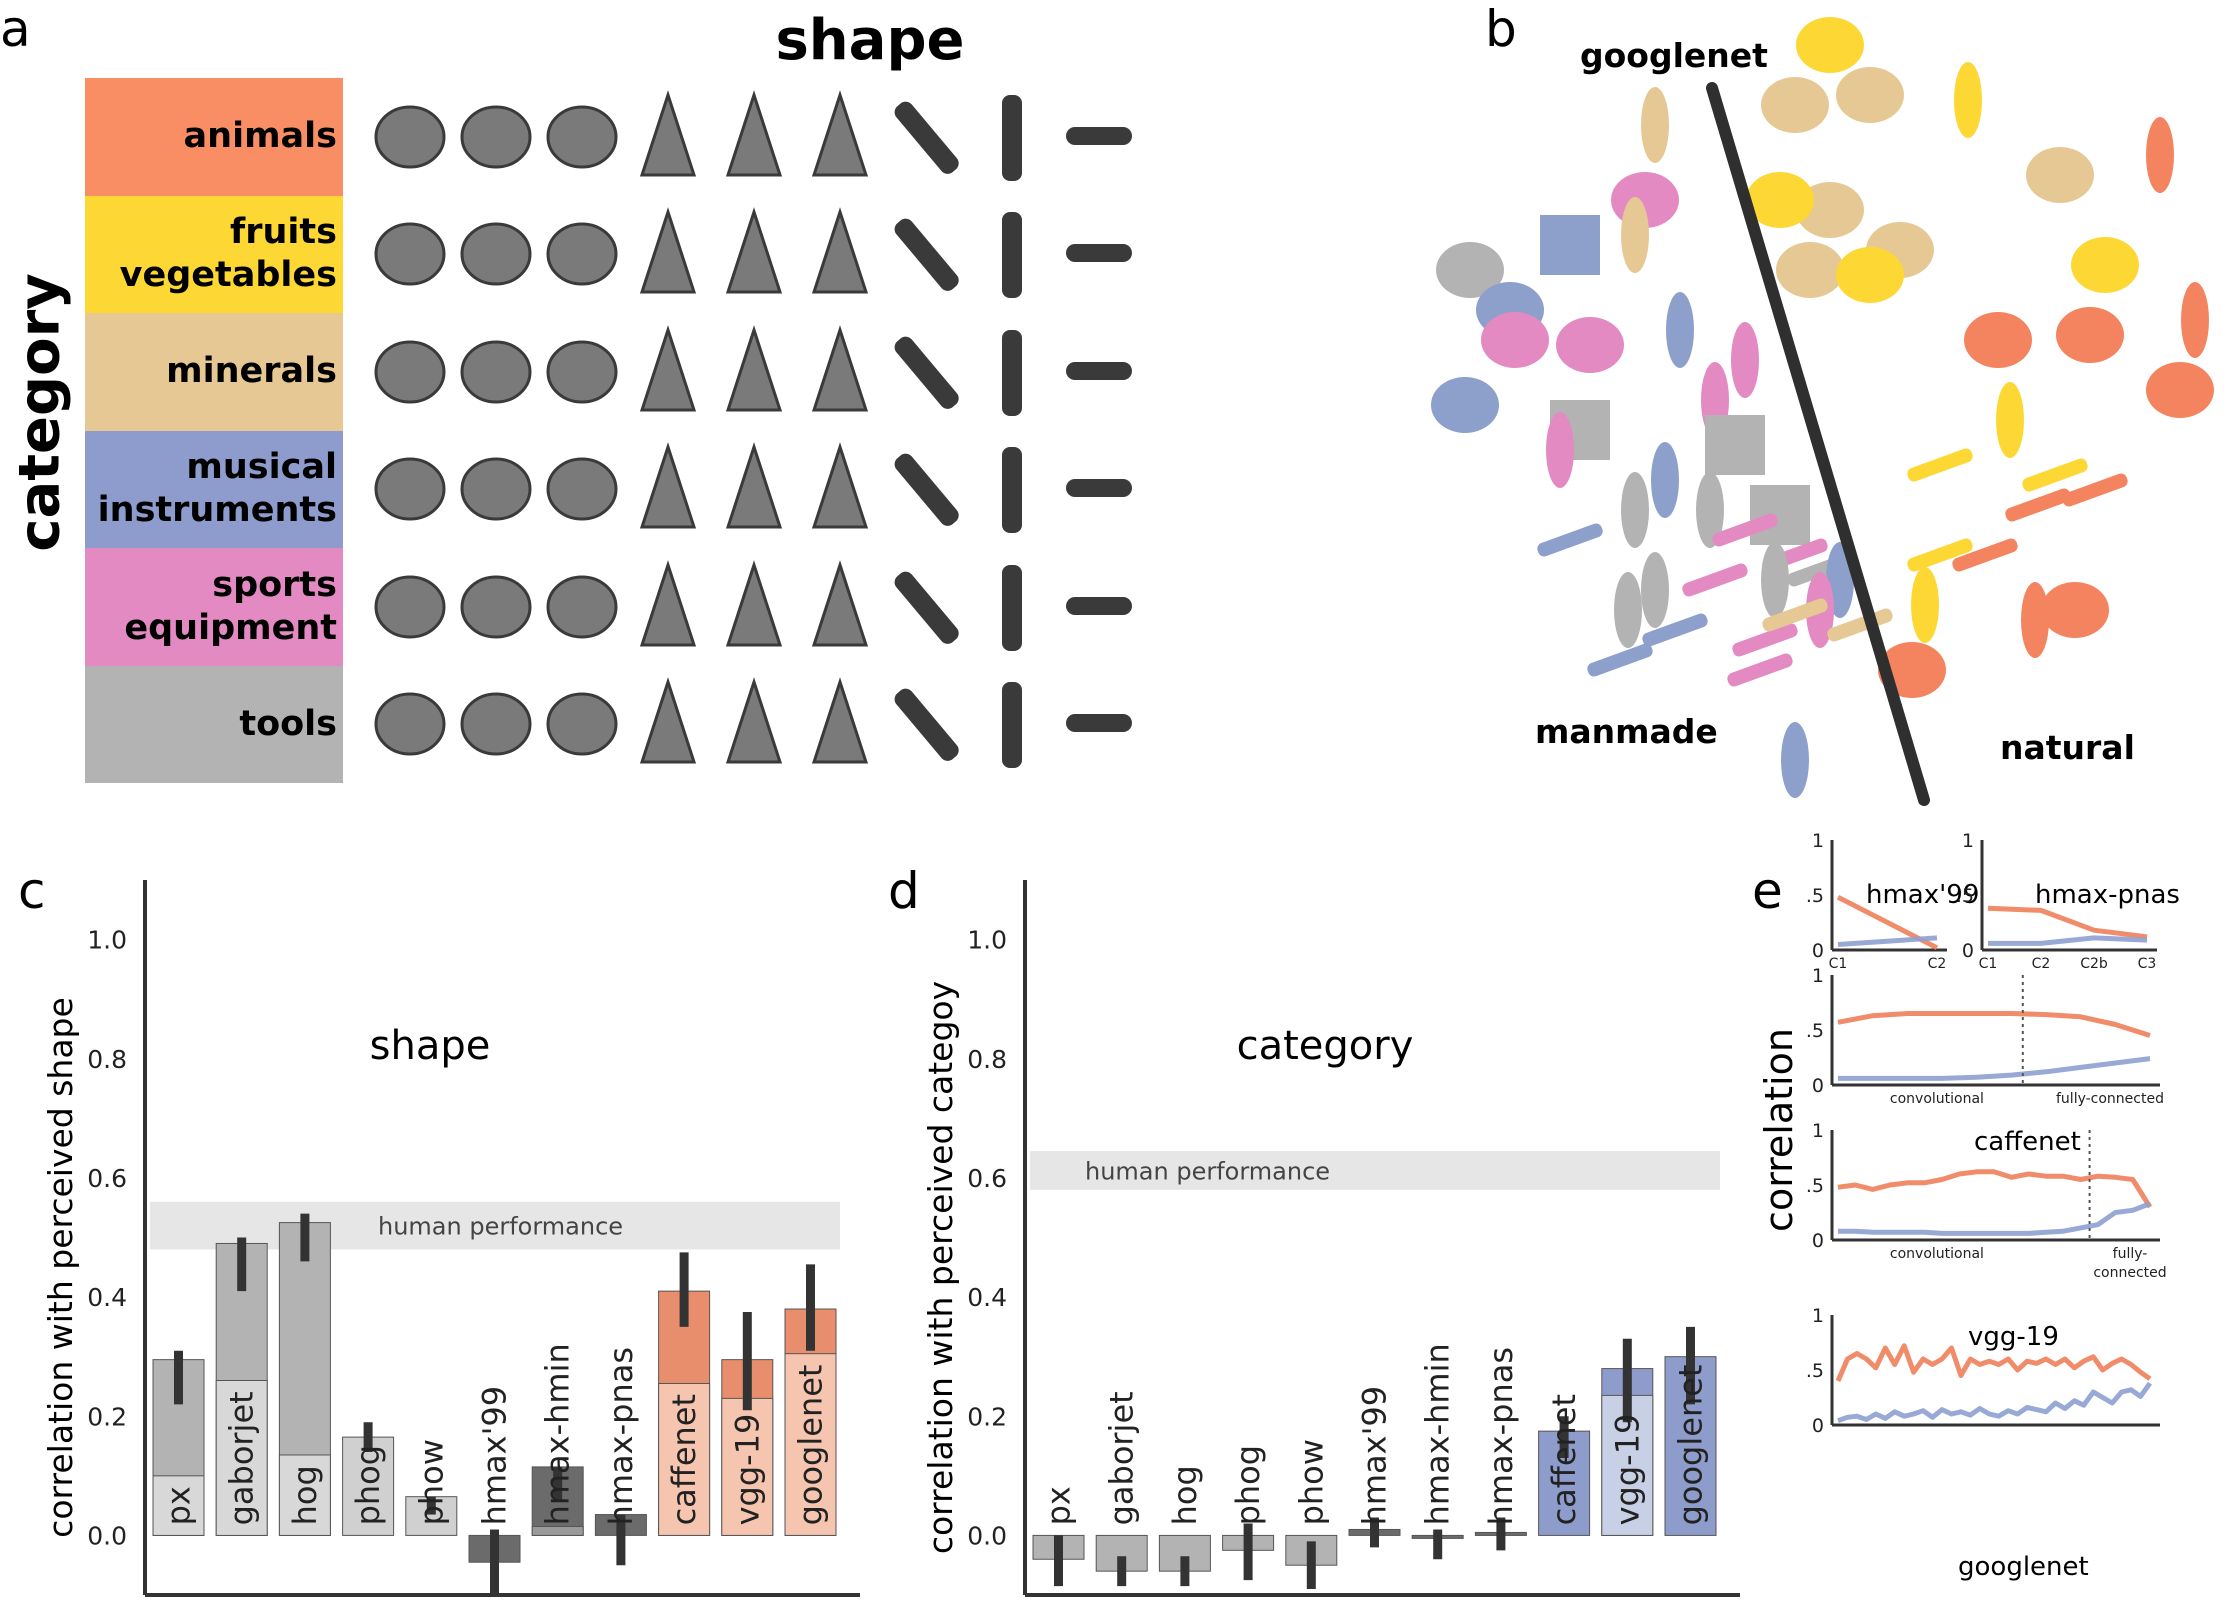 This screenshot has width=2235, height=1610. I want to click on category-label-line: sports, so click(274, 584).